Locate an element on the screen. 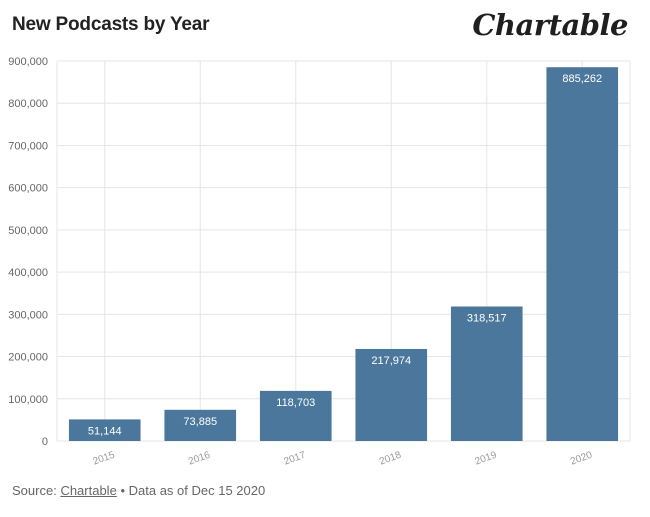  y-tick-label: 0 is located at coordinates (45, 442).